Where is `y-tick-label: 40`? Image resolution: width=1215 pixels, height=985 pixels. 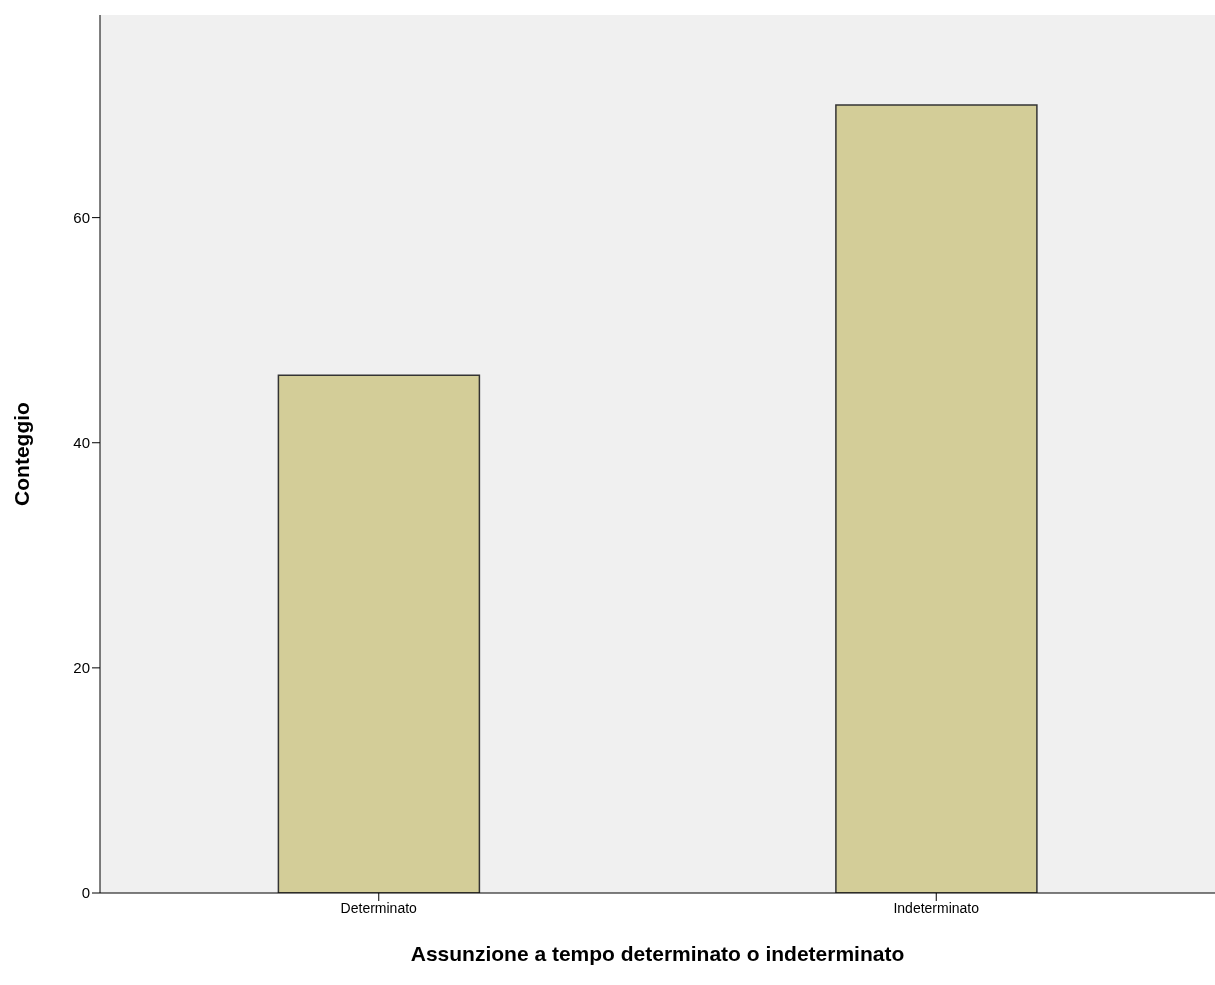
y-tick-label: 40 is located at coordinates (81, 443).